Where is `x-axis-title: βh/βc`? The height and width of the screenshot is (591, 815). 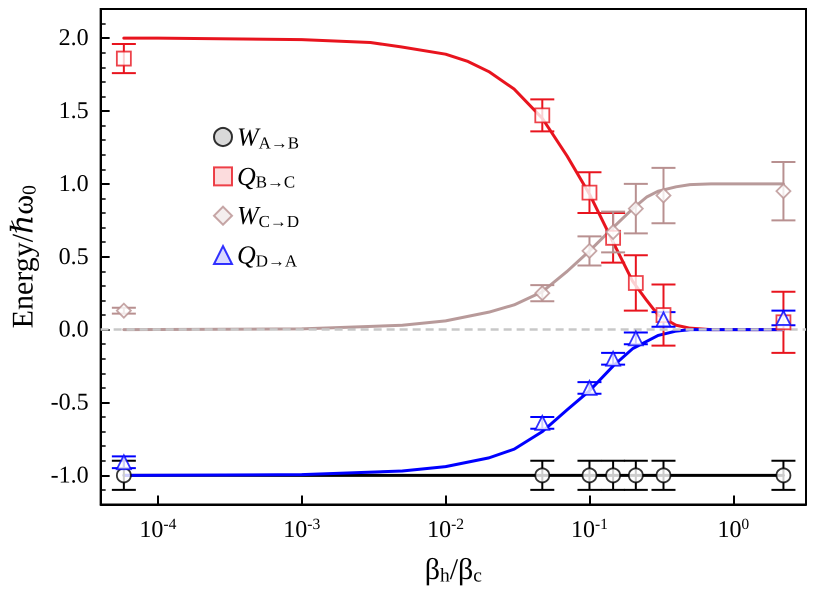
x-axis-title: βh/βc is located at coordinates (453, 569).